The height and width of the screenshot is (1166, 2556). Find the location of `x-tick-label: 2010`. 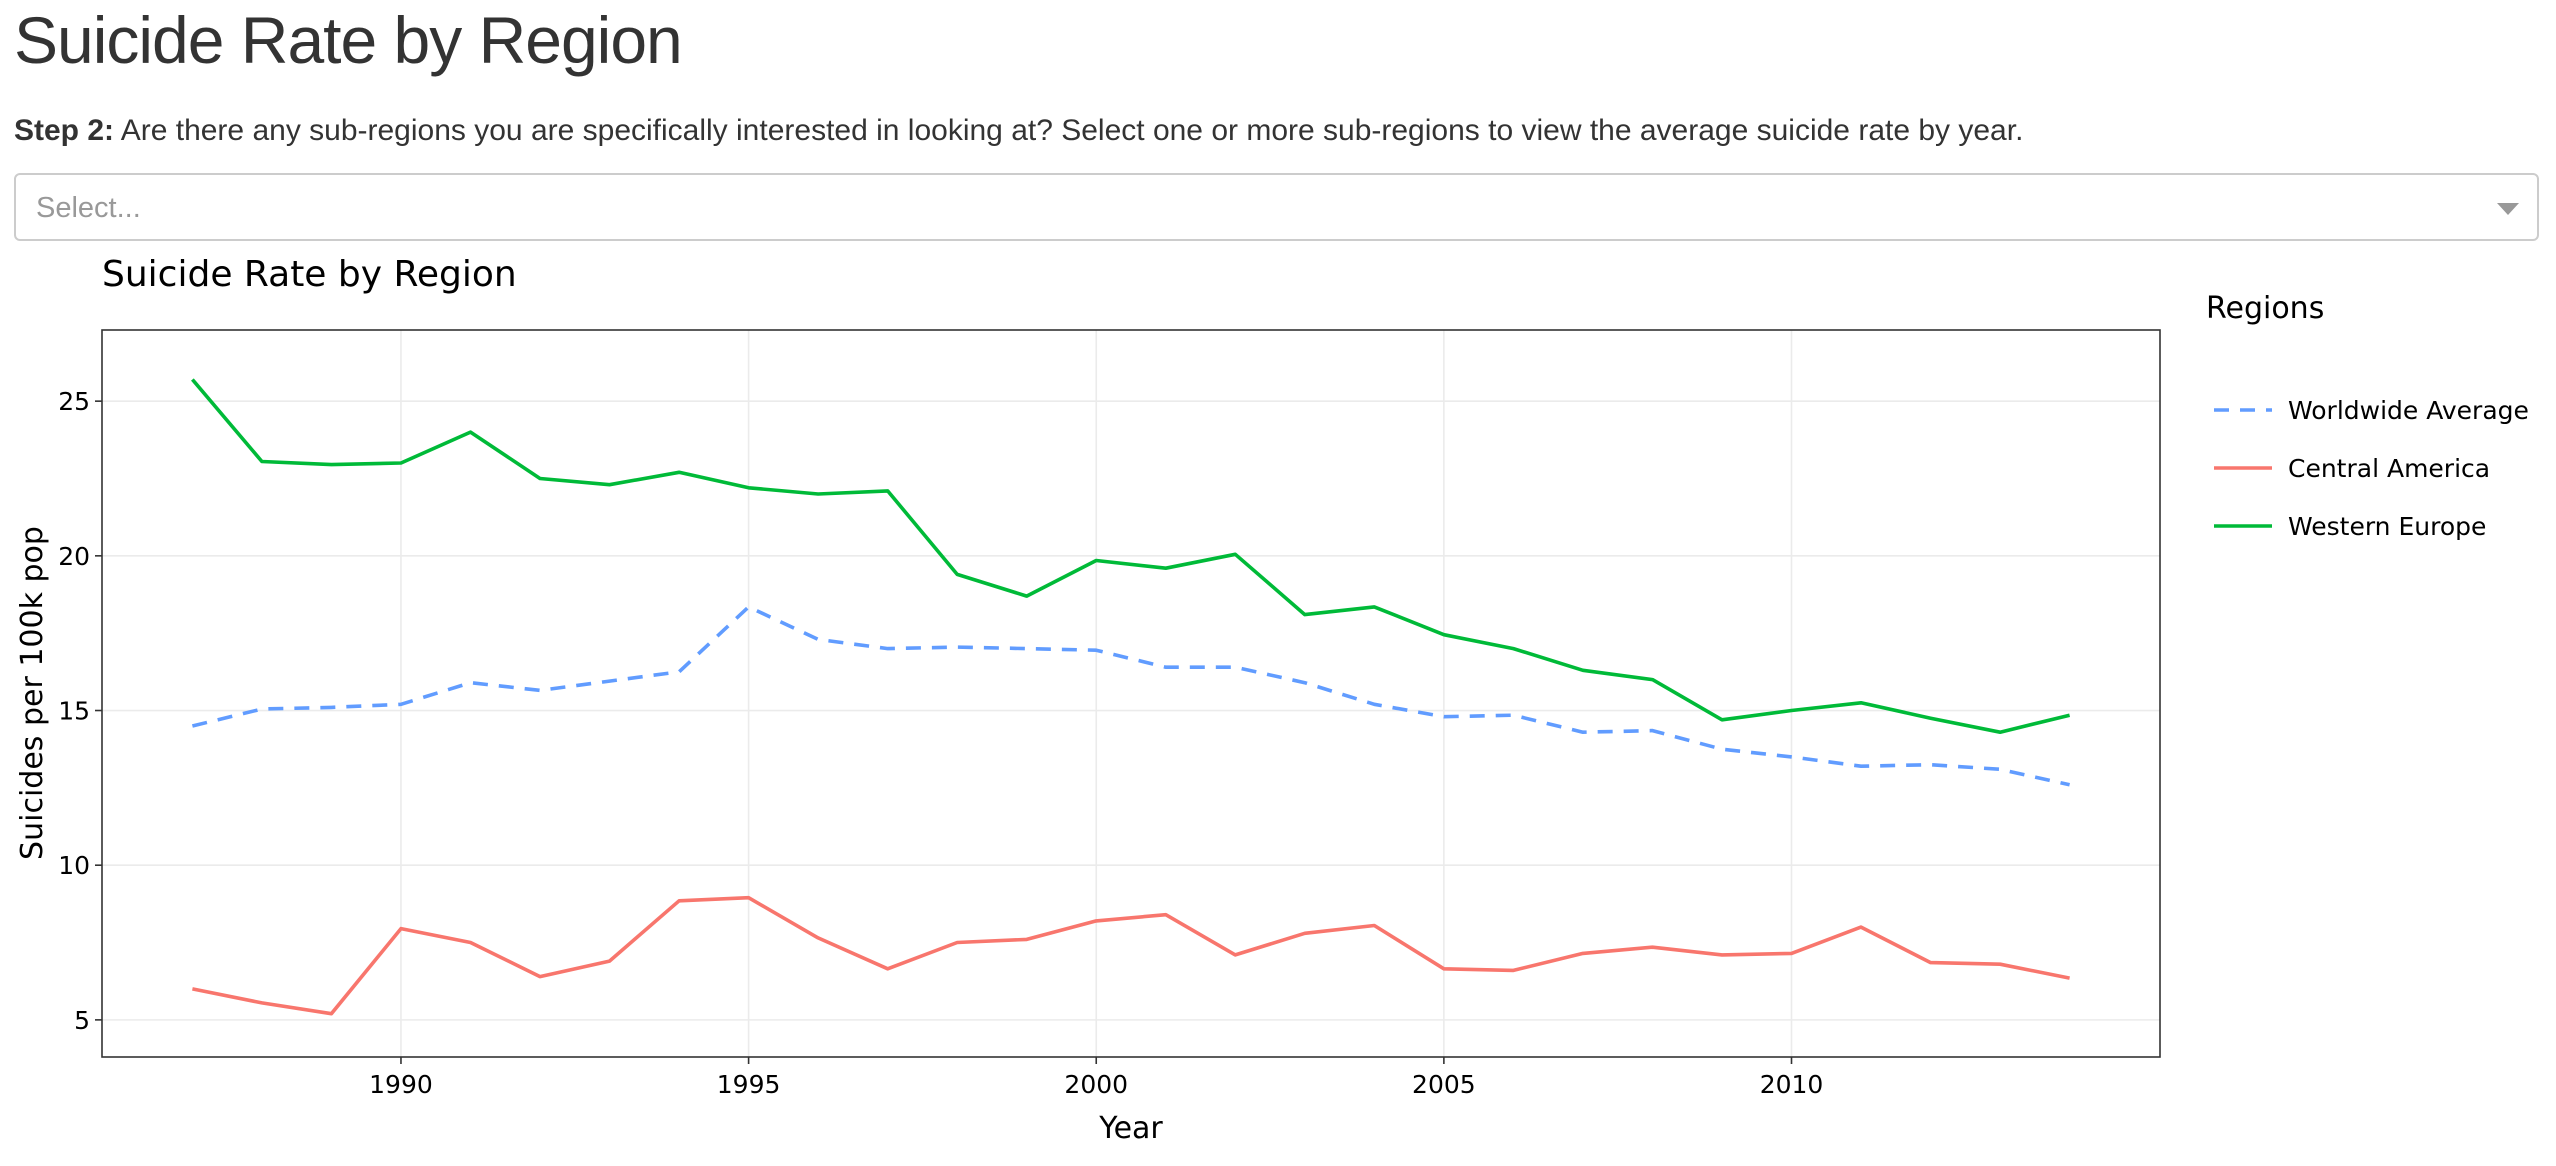

x-tick-label: 2010 is located at coordinates (1792, 1084).